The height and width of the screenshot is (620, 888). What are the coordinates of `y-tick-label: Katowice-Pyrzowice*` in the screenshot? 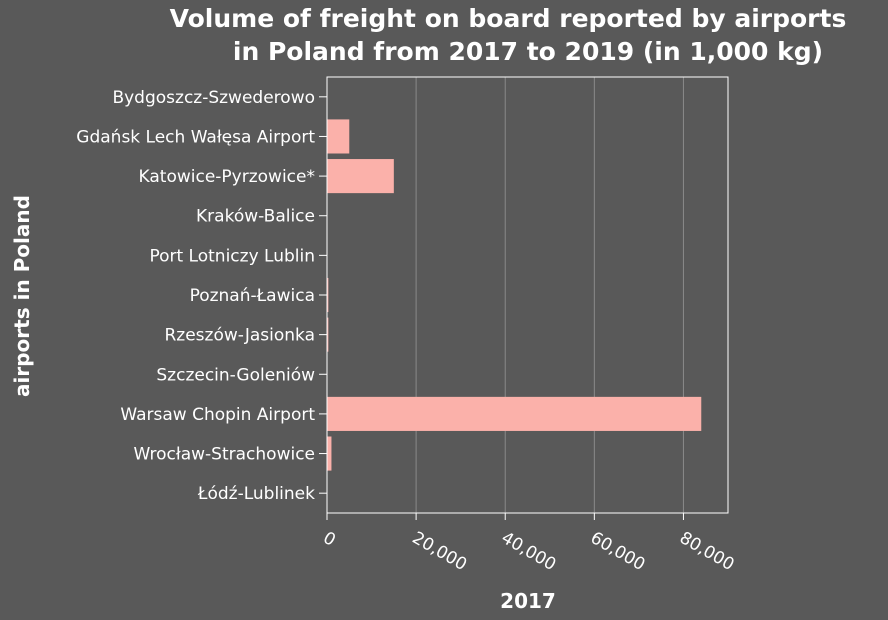 It's located at (227, 177).